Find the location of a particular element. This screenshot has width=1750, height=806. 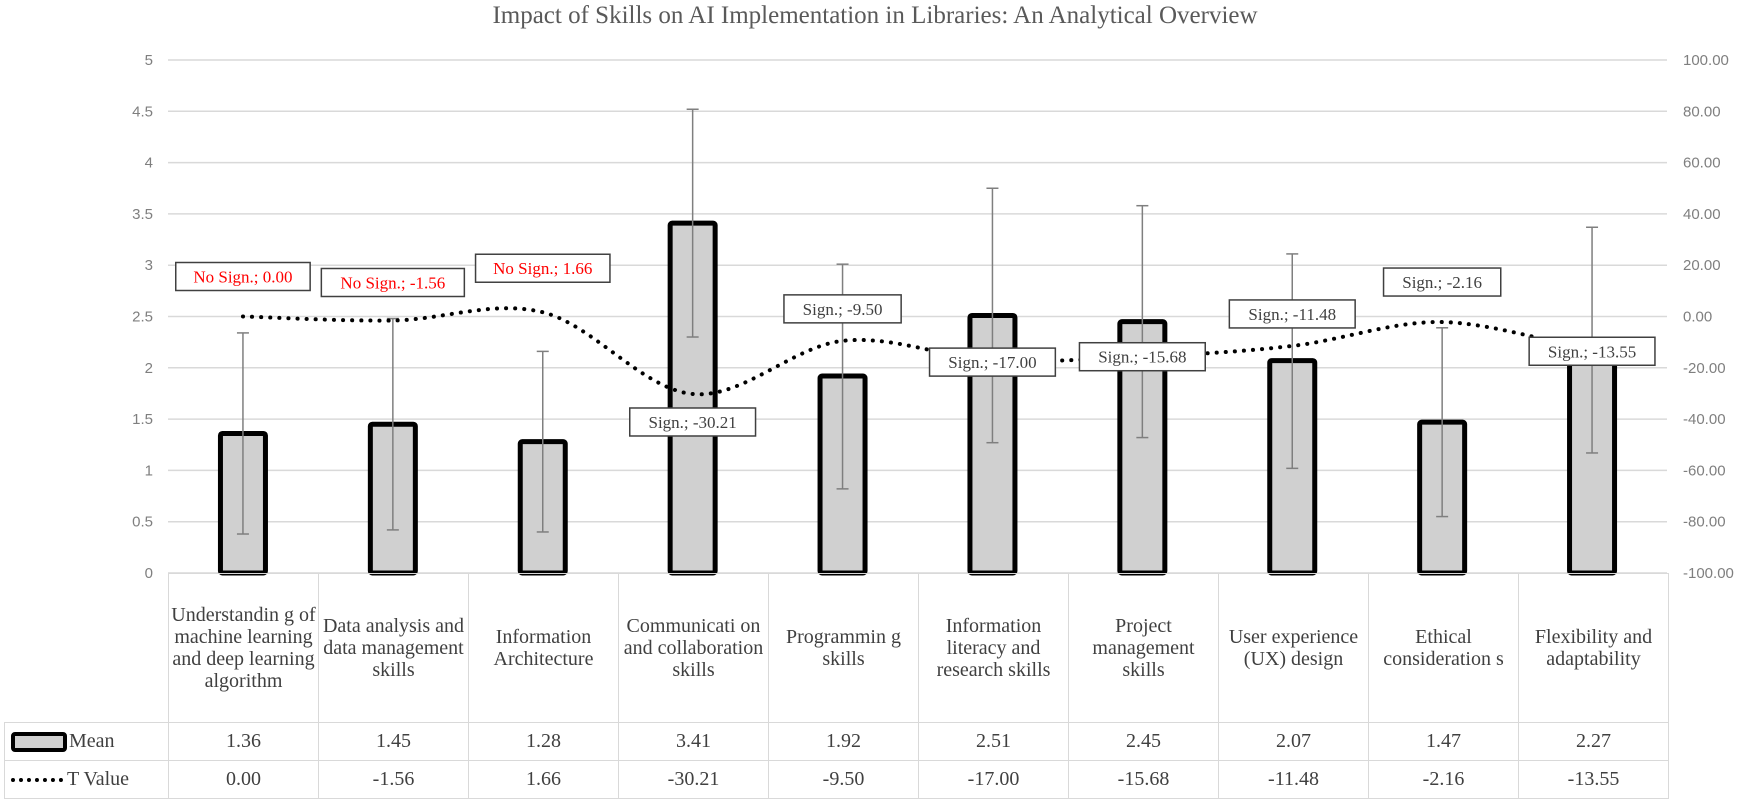

left-axis-tick: 2.5 is located at coordinates (142, 317).